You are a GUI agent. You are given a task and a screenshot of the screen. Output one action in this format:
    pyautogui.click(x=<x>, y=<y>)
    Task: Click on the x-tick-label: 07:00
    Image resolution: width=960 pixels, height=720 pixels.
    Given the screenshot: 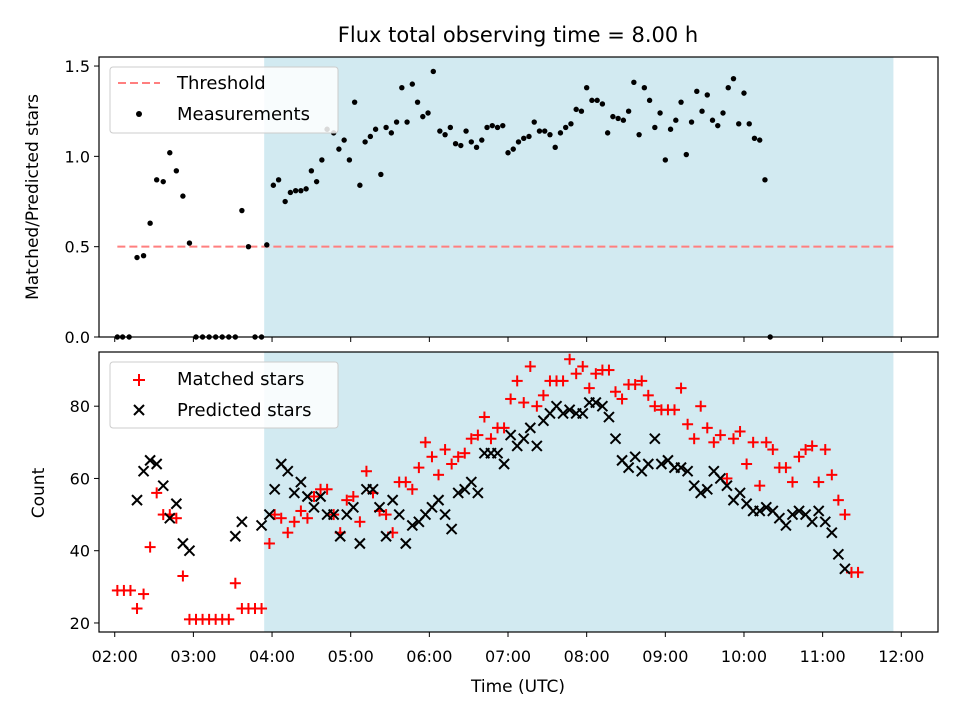 What is the action you would take?
    pyautogui.click(x=508, y=656)
    